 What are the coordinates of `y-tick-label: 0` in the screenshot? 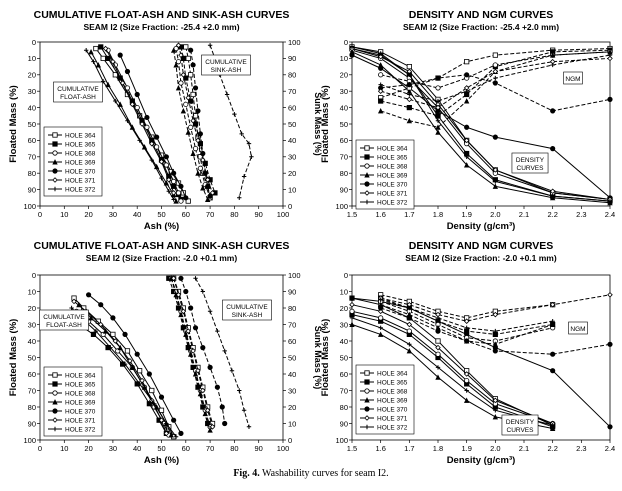 It's located at (34, 42).